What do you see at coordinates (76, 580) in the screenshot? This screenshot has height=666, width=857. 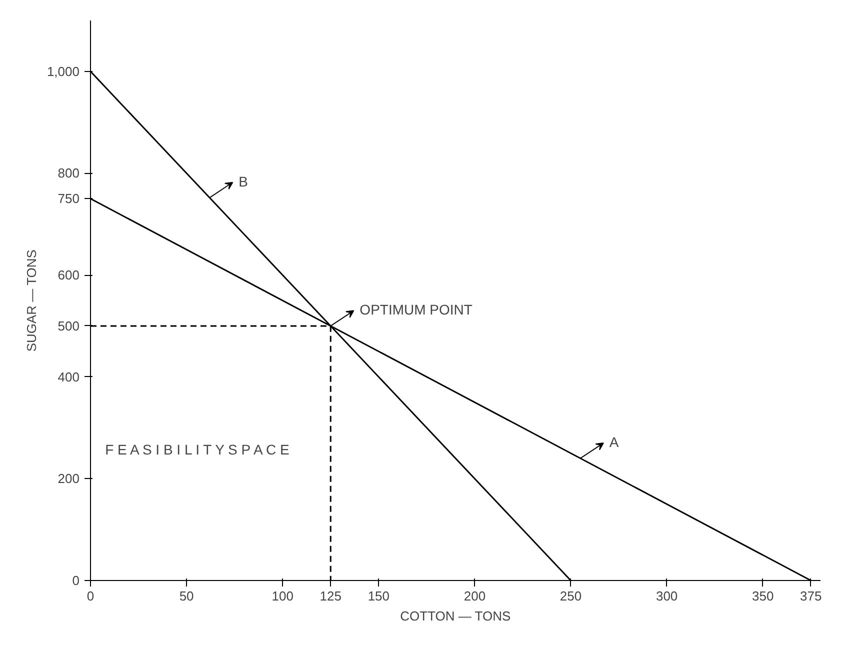 I see `y-tick-label: 0` at bounding box center [76, 580].